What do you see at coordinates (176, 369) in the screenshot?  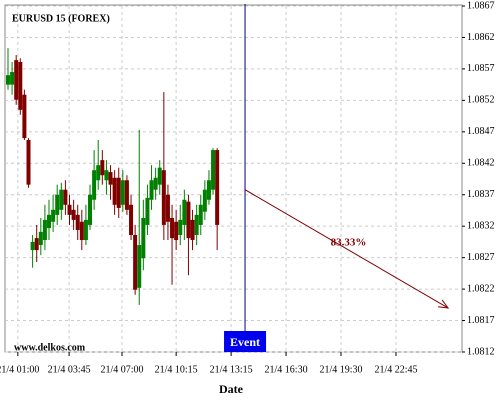 I see `x-tick-label: 21/4 10:15` at bounding box center [176, 369].